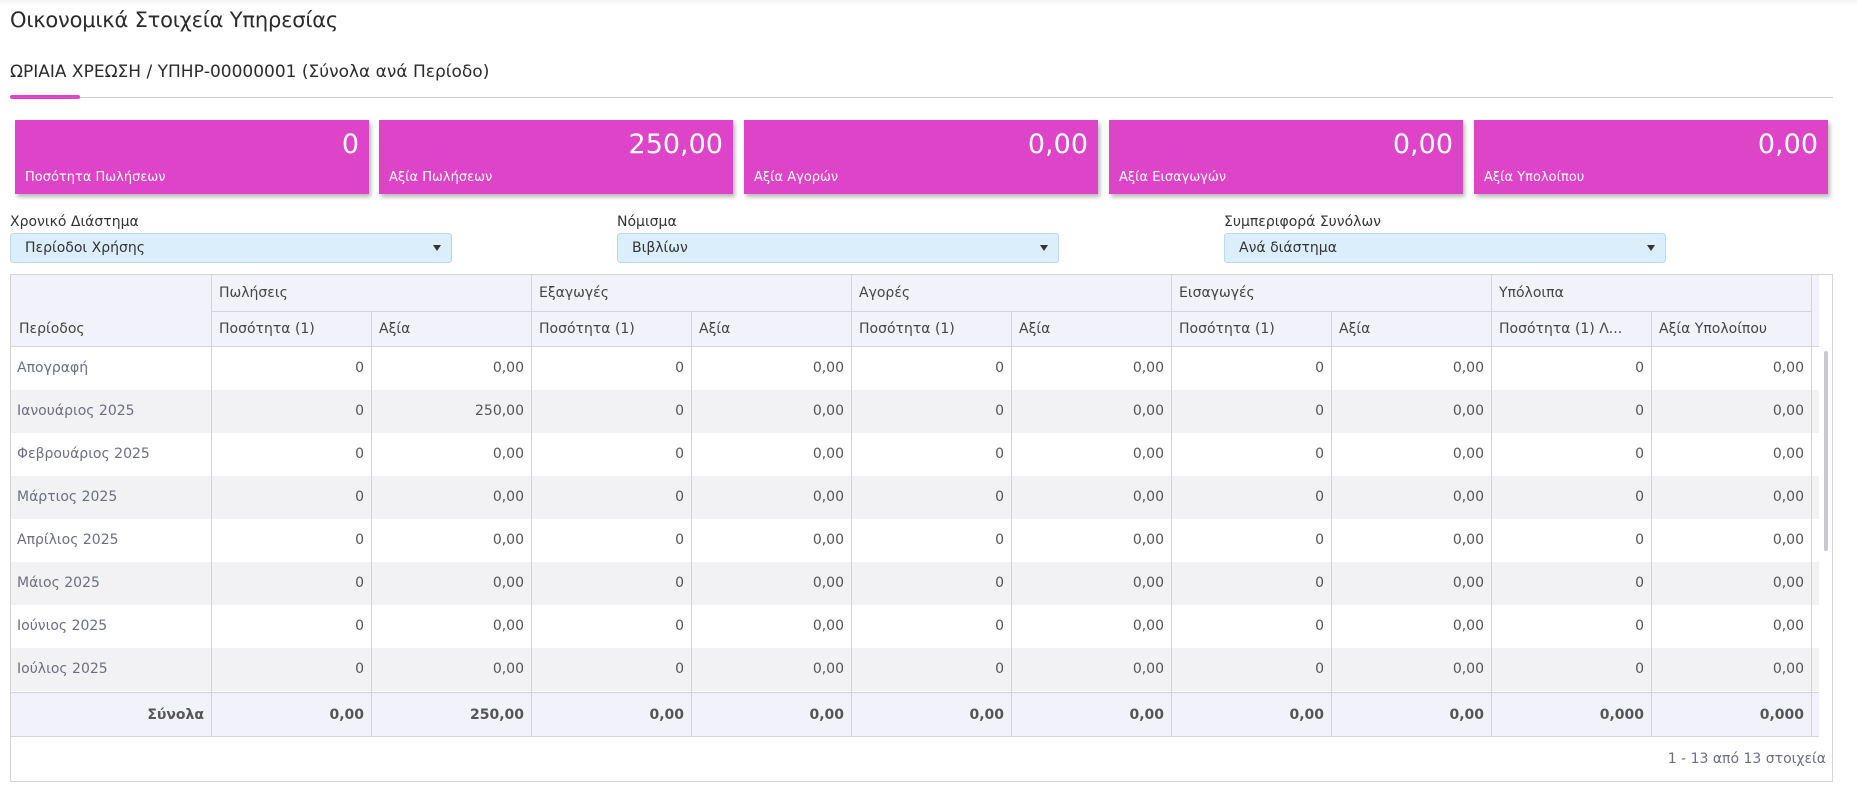  What do you see at coordinates (921, 157) in the screenshot?
I see `card-purchases-value: 0,00 Αξία Αγορών` at bounding box center [921, 157].